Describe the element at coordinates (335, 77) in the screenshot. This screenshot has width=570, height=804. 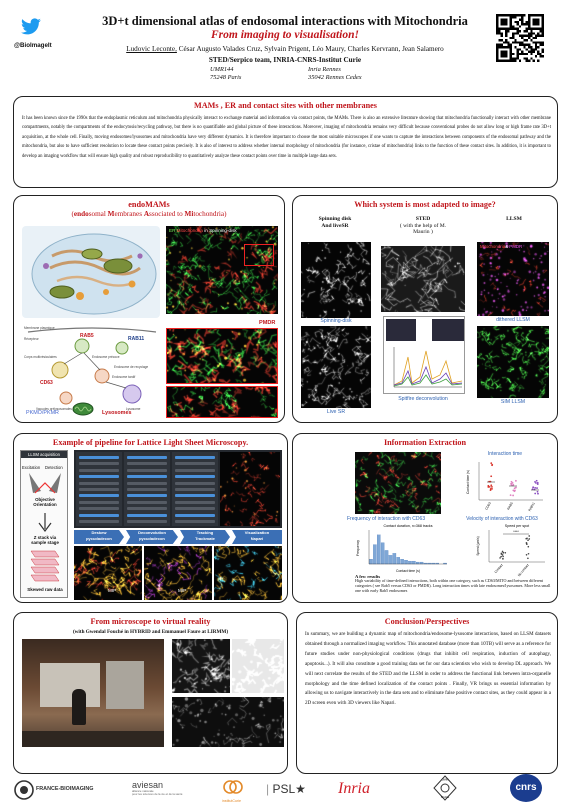
I see `address-right-2: 35042 Rennes Cedex` at that location.